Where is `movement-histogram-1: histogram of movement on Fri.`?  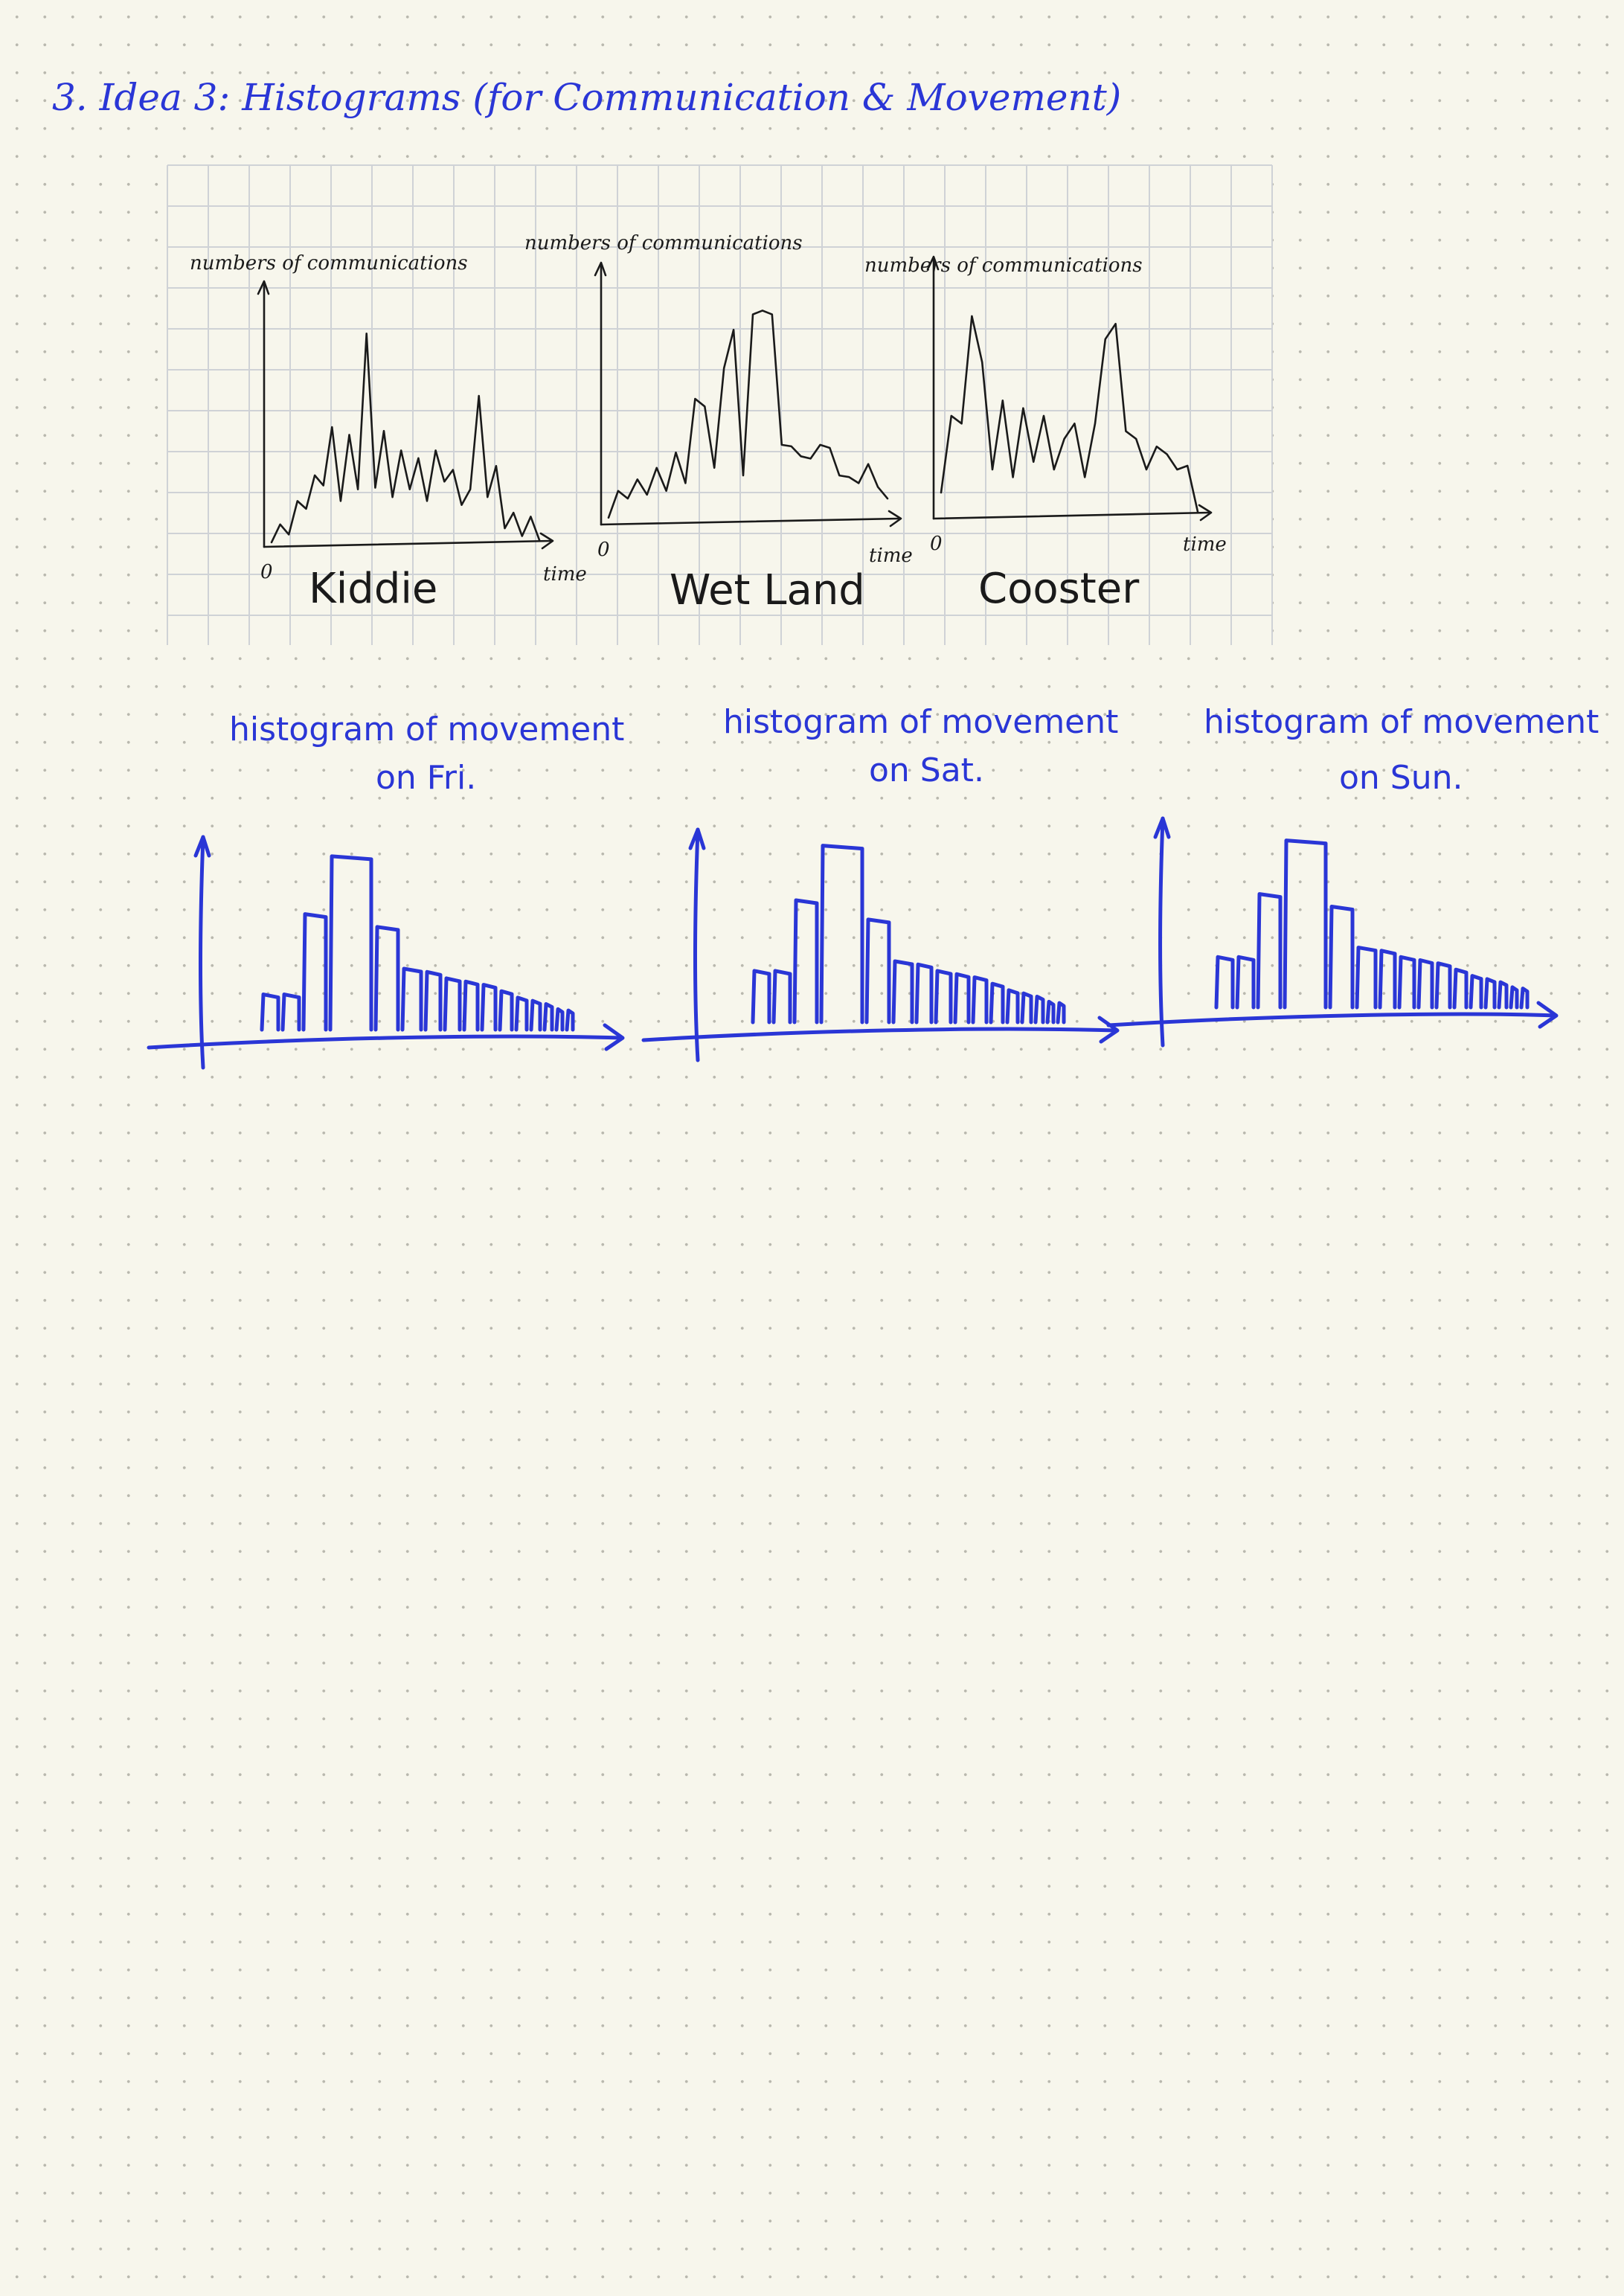 movement-histogram-1: histogram of movement on Fri. is located at coordinates (386, 890).